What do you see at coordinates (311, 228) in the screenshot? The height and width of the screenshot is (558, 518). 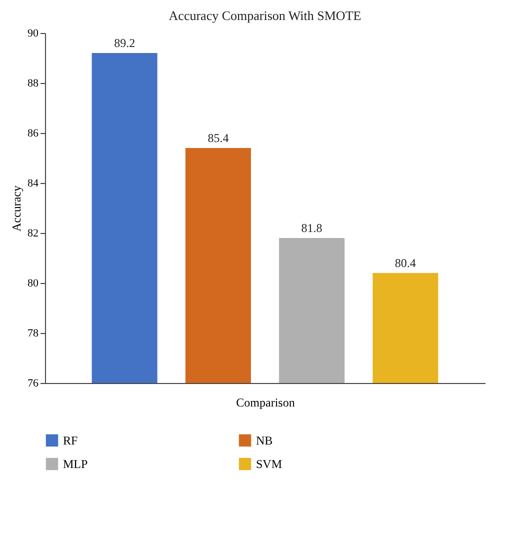 I see `data-label: 81.8` at bounding box center [311, 228].